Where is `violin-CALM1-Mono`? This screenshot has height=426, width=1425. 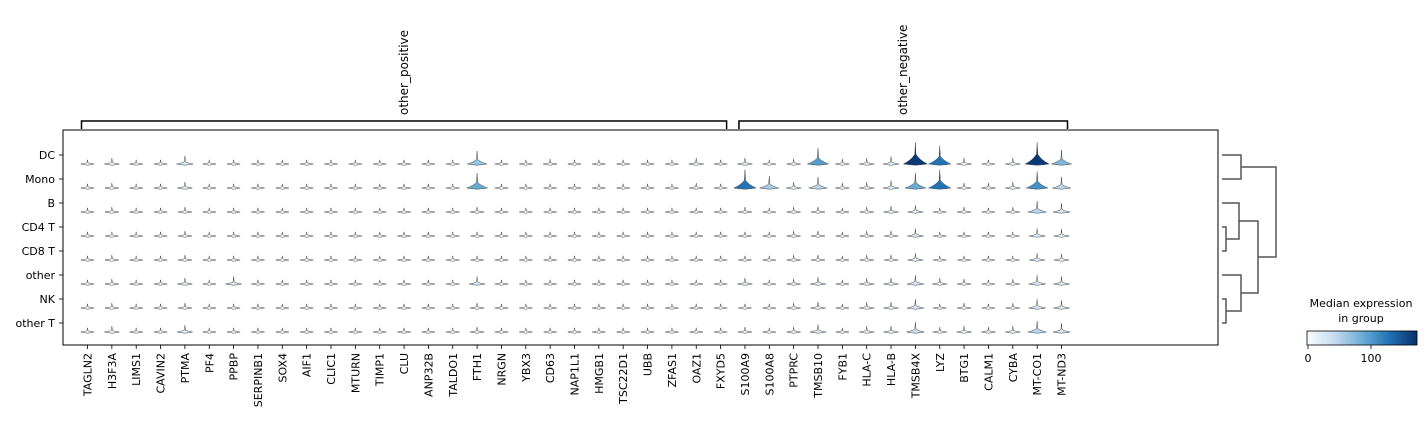
violin-CALM1-Mono is located at coordinates (988, 186).